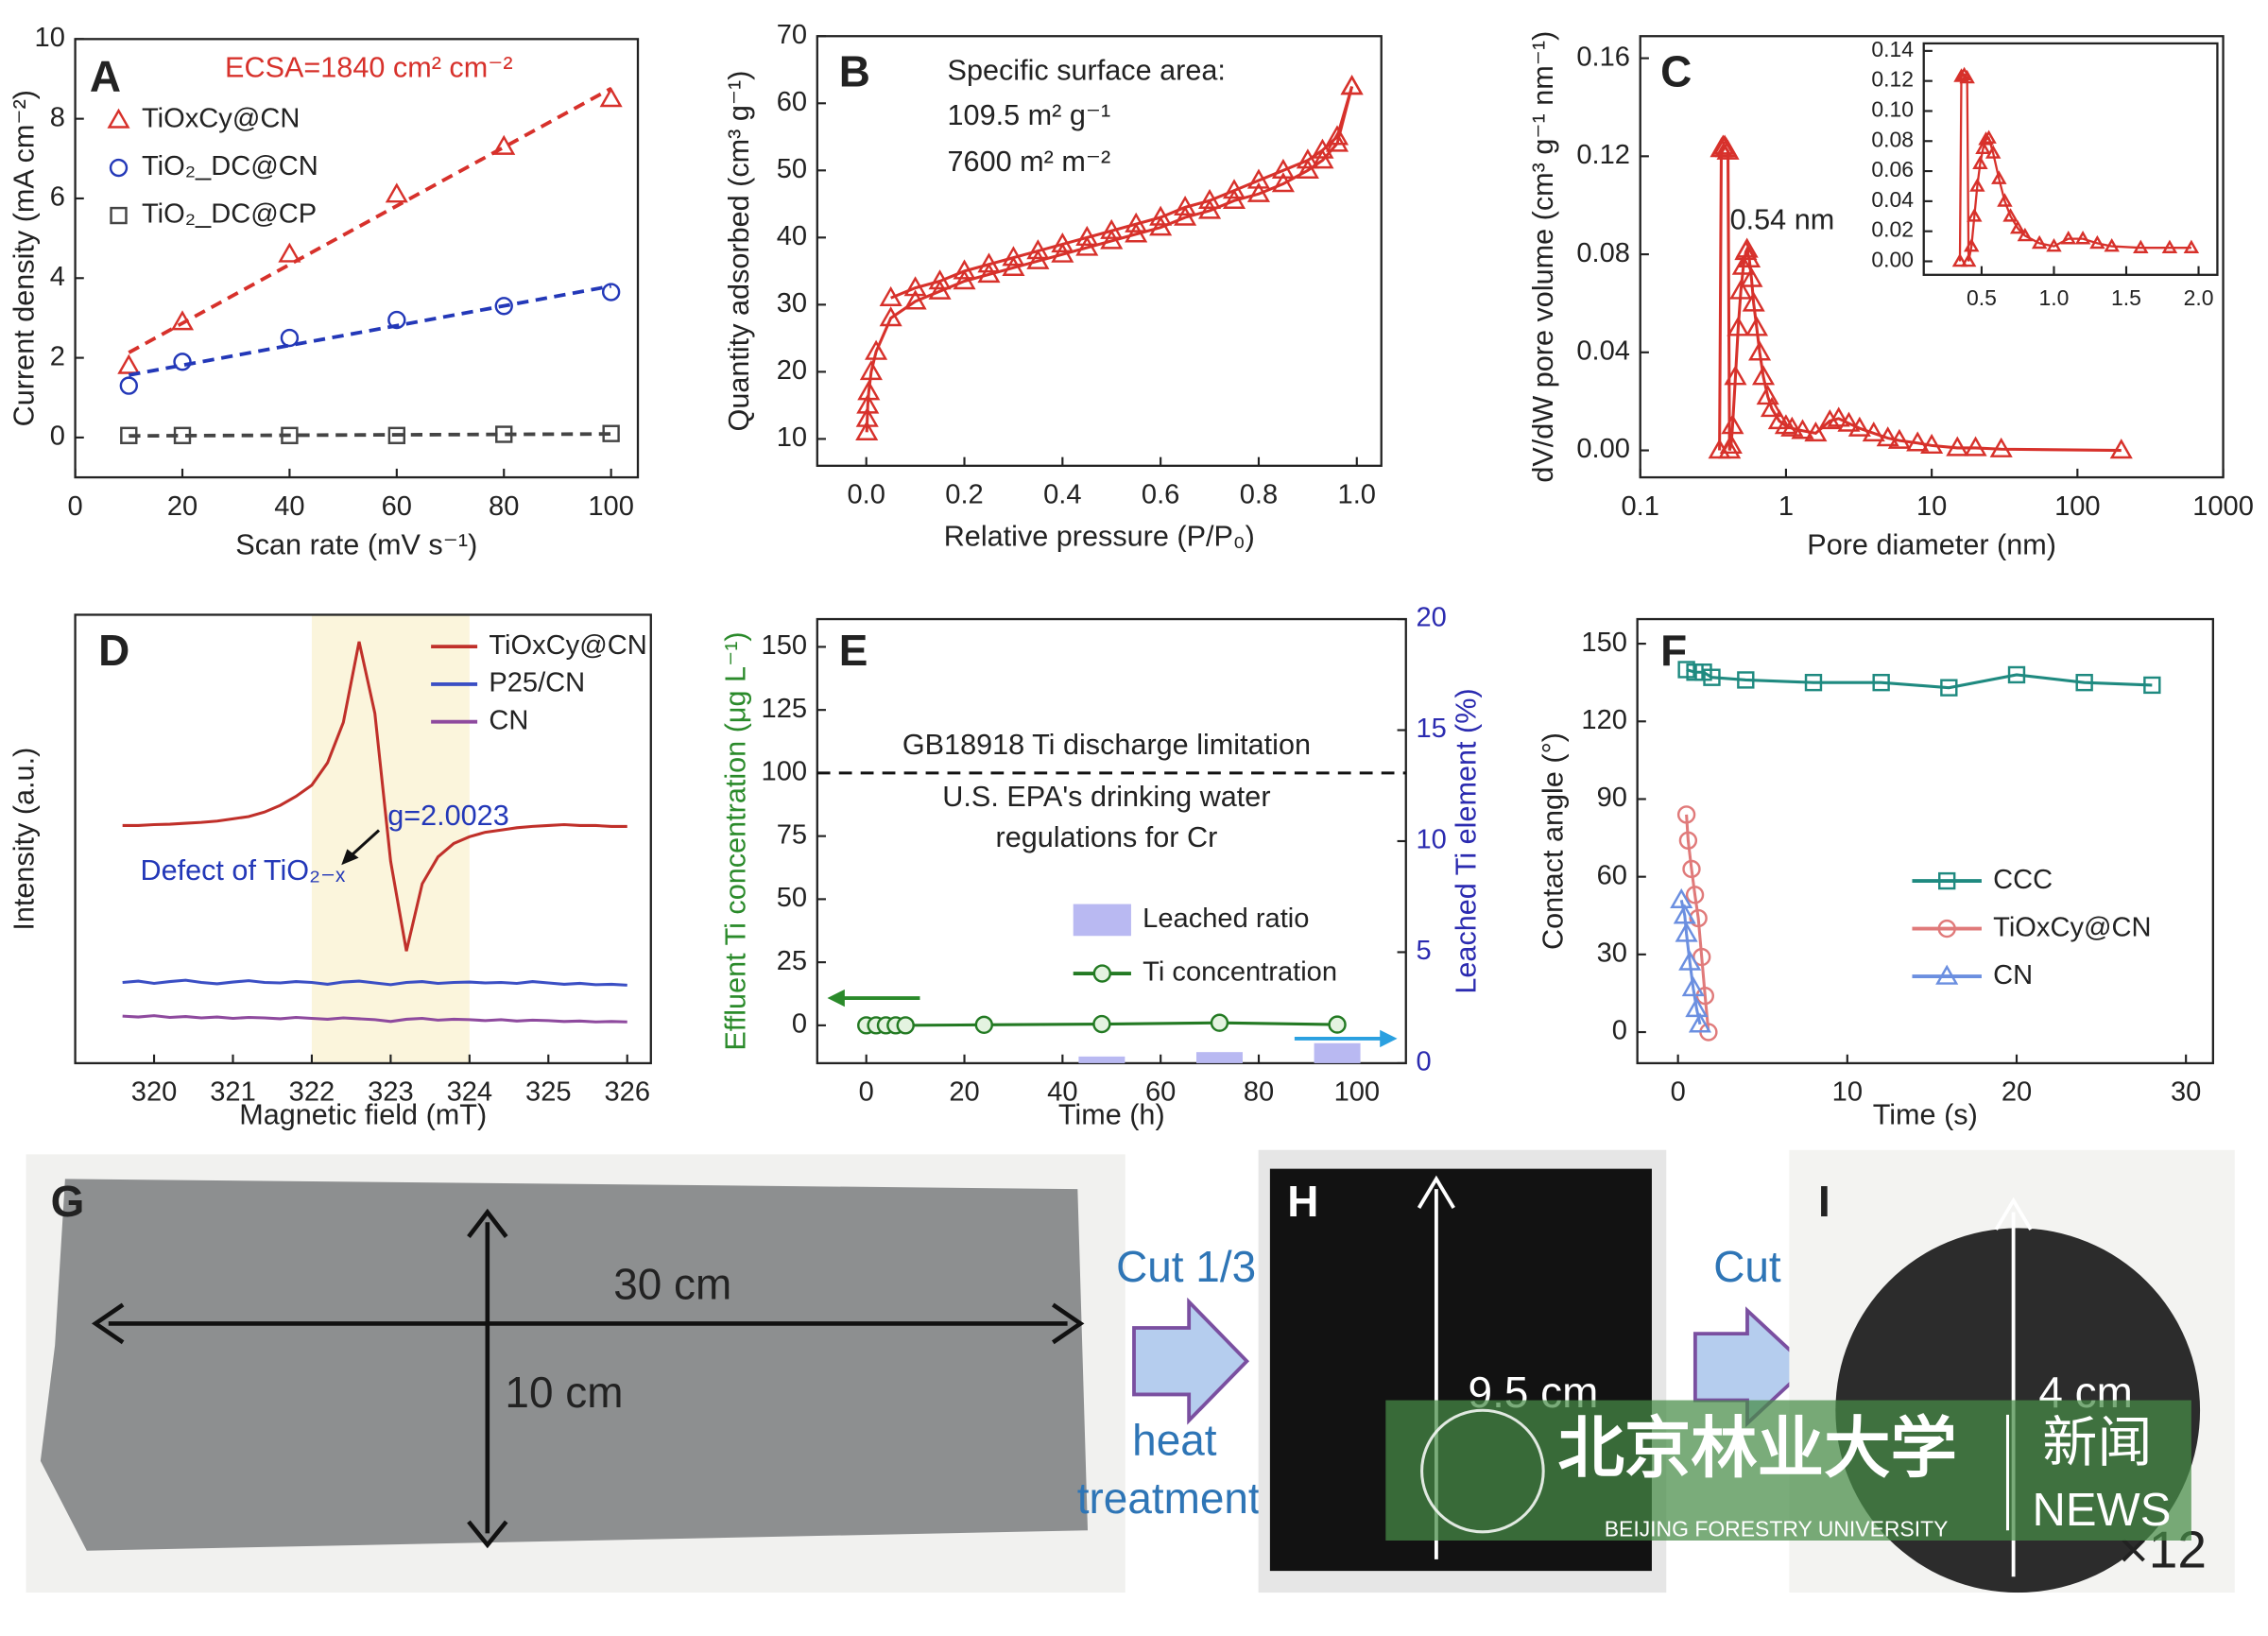 The width and height of the screenshot is (2268, 1636). What do you see at coordinates (1777, 1528) in the screenshot?
I see `watermark-name-en: BEIJING FORESTRY UNIVERSITY` at bounding box center [1777, 1528].